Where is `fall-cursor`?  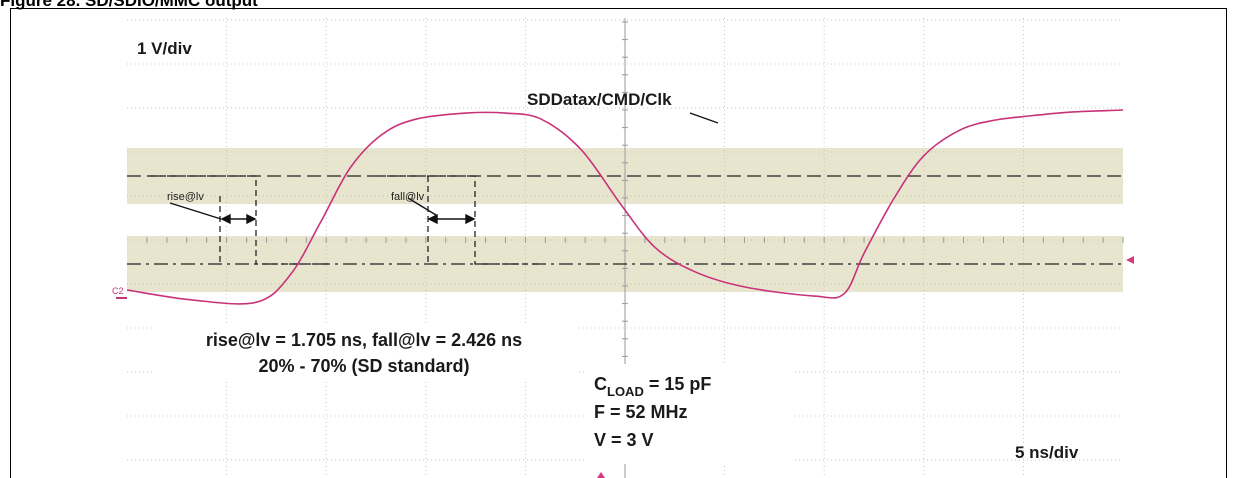
fall-cursor is located at coordinates (460, 220).